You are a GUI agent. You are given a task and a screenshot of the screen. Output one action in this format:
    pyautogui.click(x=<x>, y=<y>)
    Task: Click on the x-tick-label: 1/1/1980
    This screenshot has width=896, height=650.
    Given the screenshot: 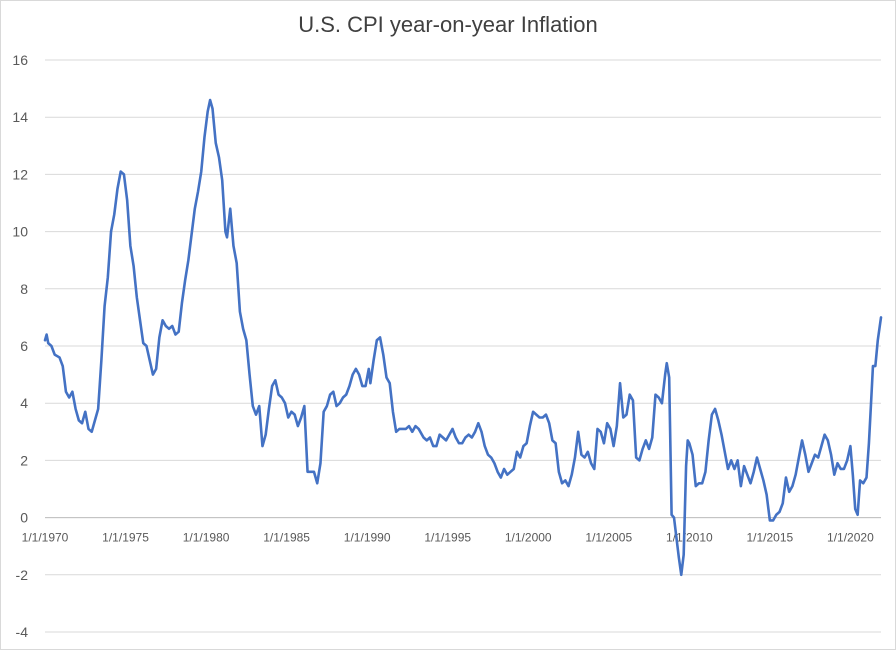 What is the action you would take?
    pyautogui.click(x=206, y=538)
    